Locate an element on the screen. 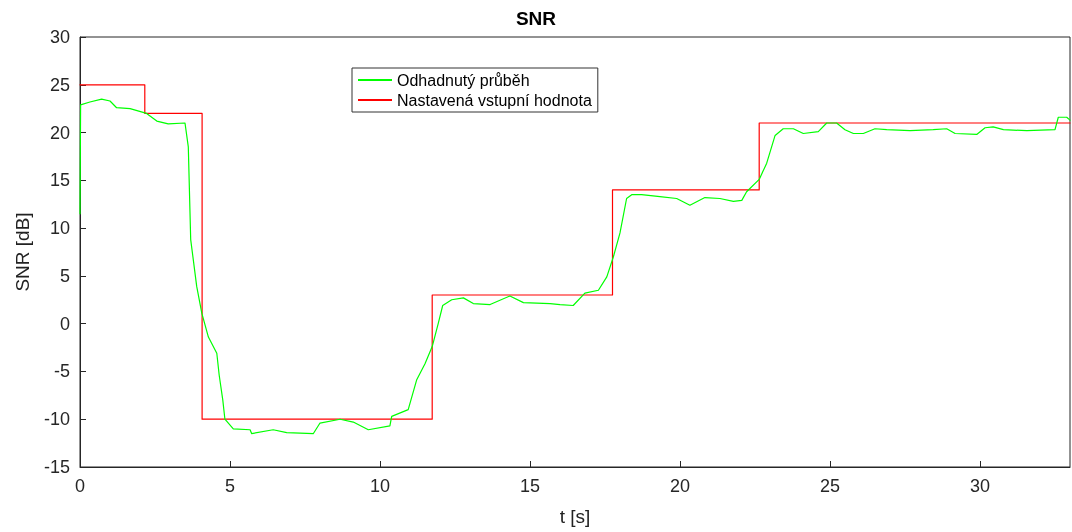  chart-title: SNR is located at coordinates (536, 18).